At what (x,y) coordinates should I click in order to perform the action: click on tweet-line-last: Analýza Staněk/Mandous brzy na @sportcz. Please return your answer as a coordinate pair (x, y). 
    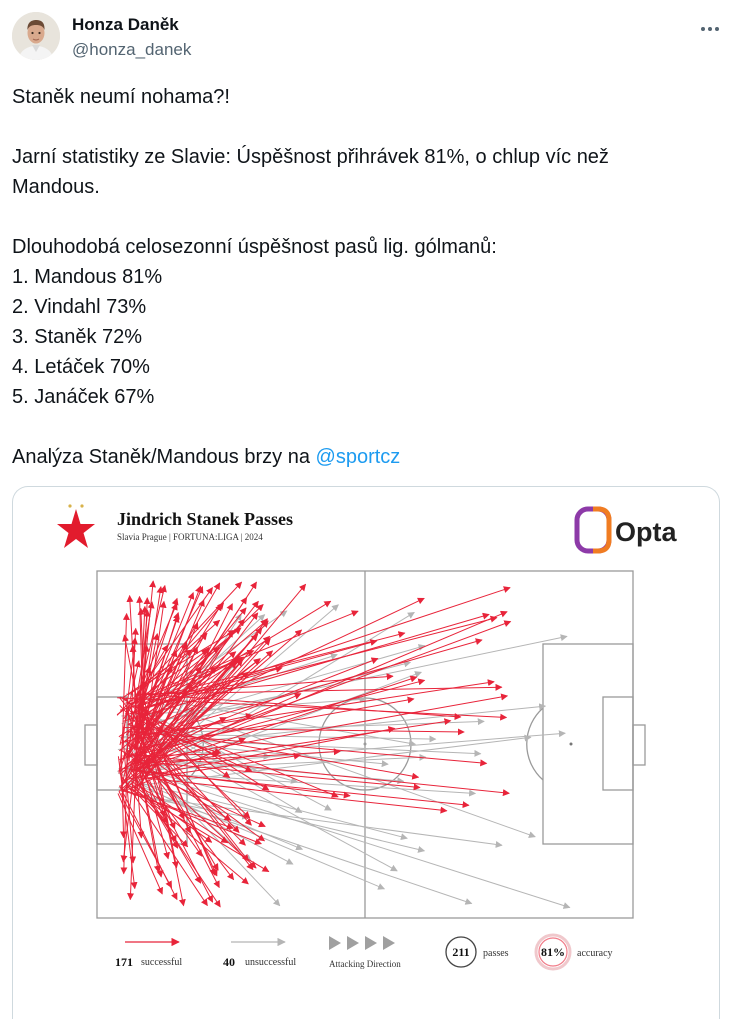
    Looking at the image, I should click on (368, 457).